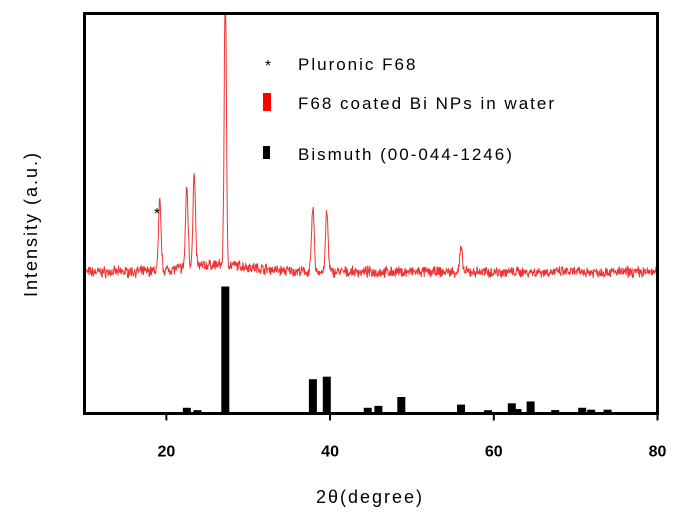 This screenshot has height=514, width=673. I want to click on legend-marker-pluronic: *, so click(268, 66).